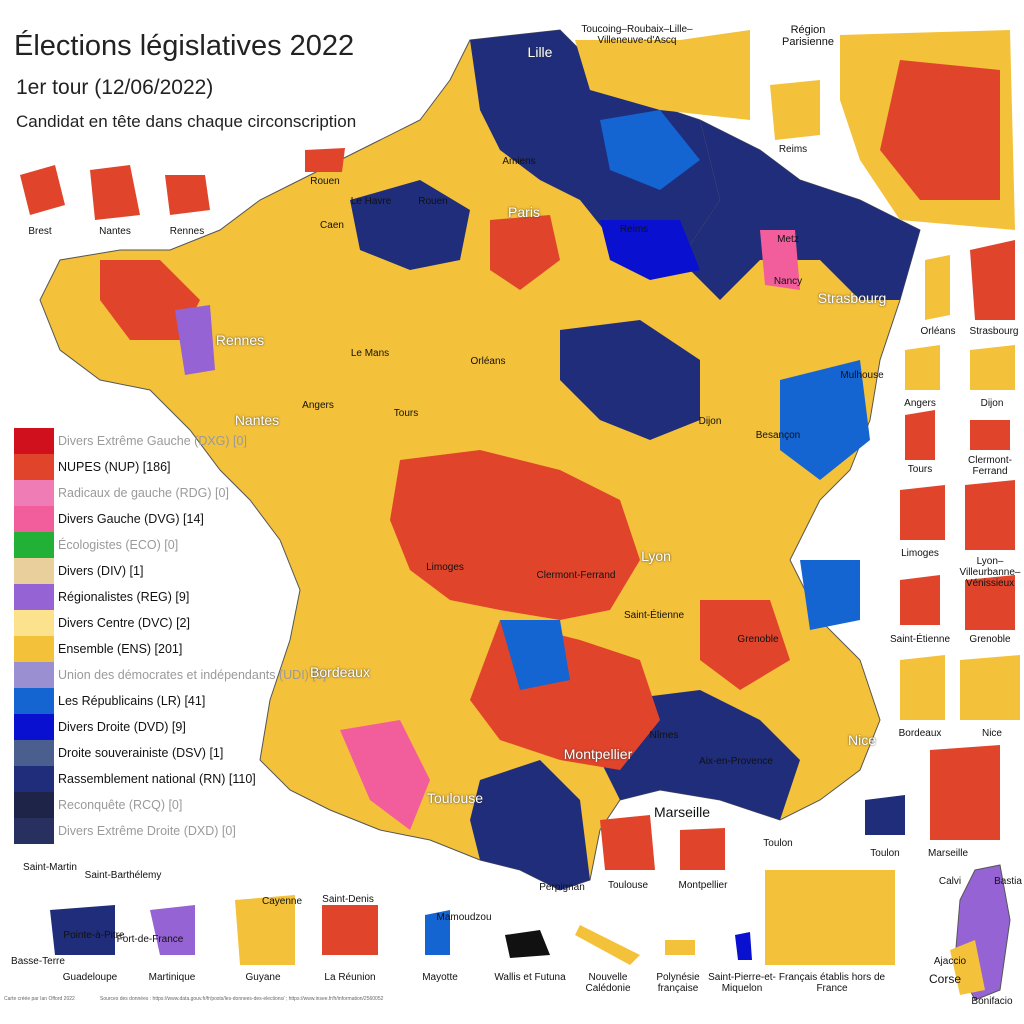  What do you see at coordinates (795, 110) in the screenshot?
I see `inset-reims` at bounding box center [795, 110].